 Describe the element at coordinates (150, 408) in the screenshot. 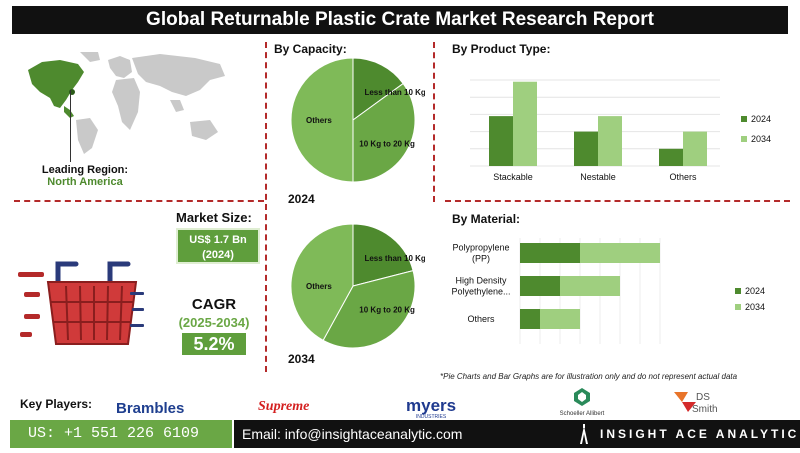

I see `brambles-logo: Brambles` at that location.